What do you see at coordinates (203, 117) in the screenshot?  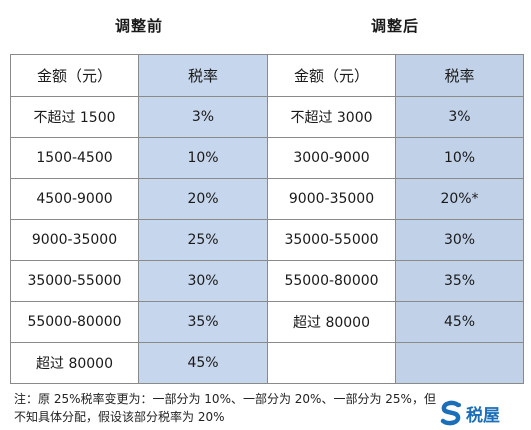 I see `rate-before-cell: 3%` at bounding box center [203, 117].